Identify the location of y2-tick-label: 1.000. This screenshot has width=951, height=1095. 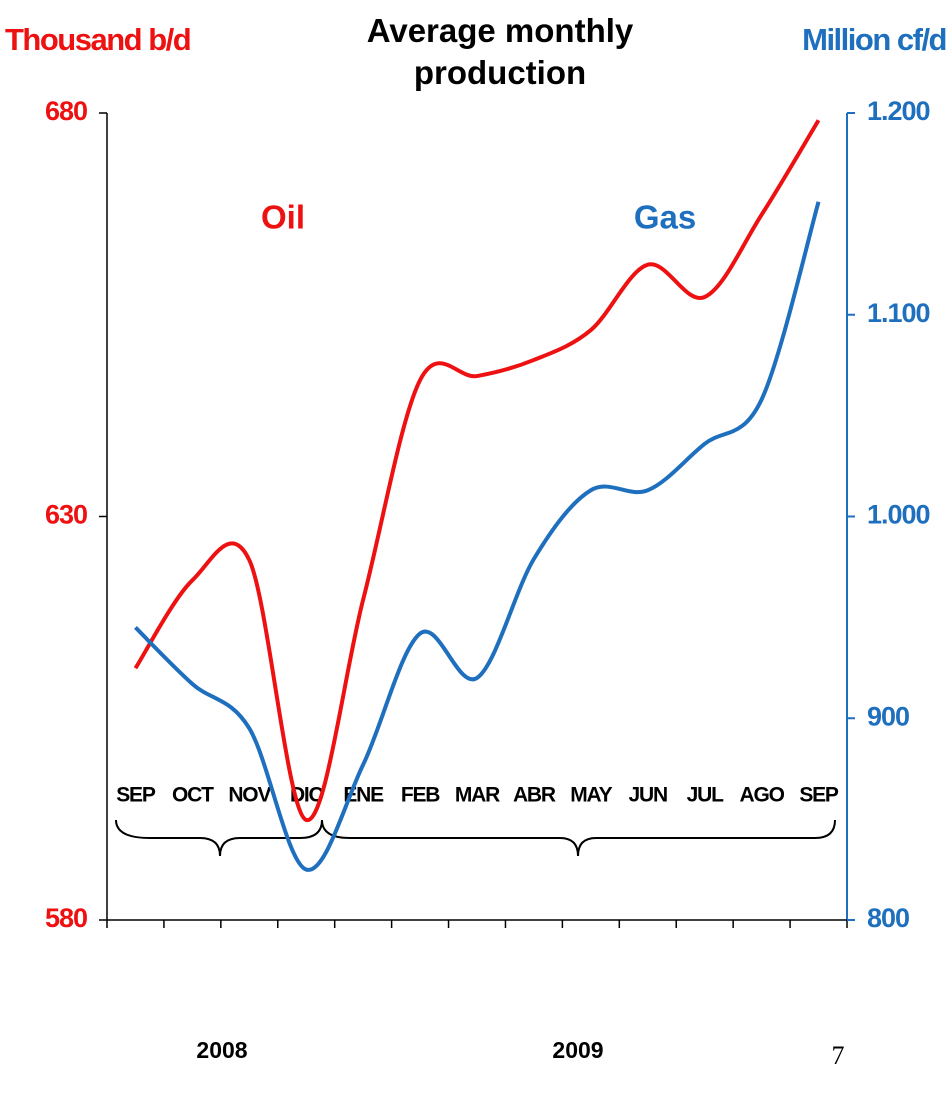
(898, 515).